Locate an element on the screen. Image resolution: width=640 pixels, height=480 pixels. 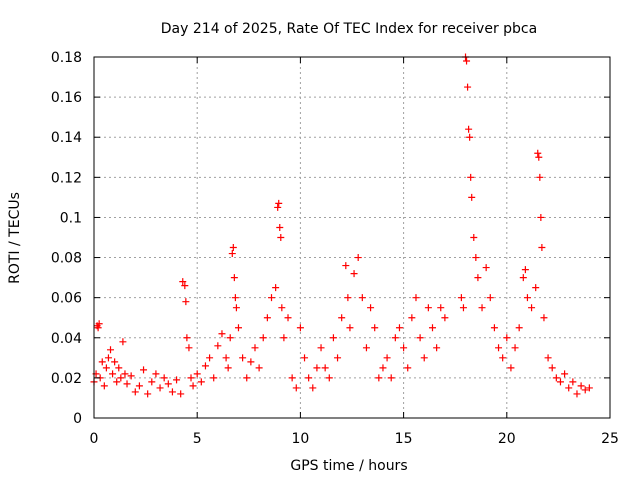
y-tick-label: 0.16 is located at coordinates (66, 98).